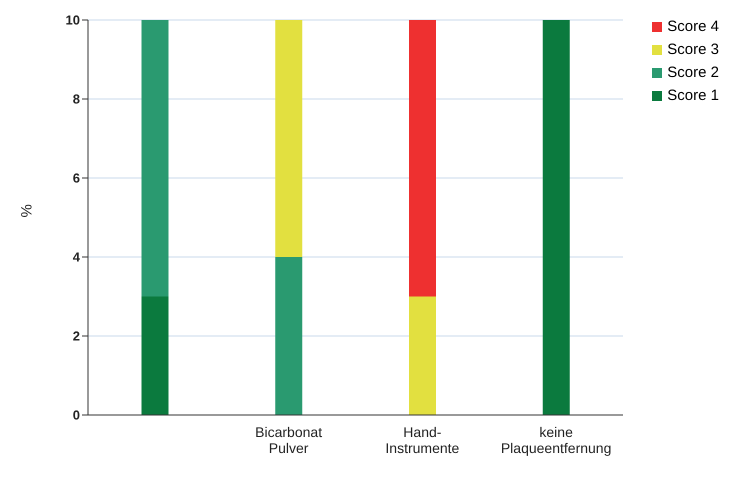 The height and width of the screenshot is (479, 731). What do you see at coordinates (76, 99) in the screenshot?
I see `y-tick-label: 8` at bounding box center [76, 99].